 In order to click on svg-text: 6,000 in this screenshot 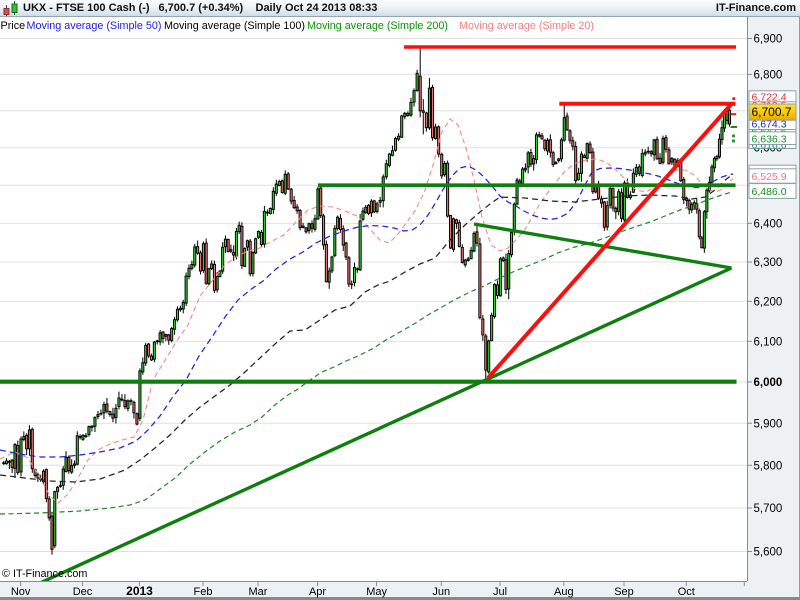, I will do `click(768, 383)`.